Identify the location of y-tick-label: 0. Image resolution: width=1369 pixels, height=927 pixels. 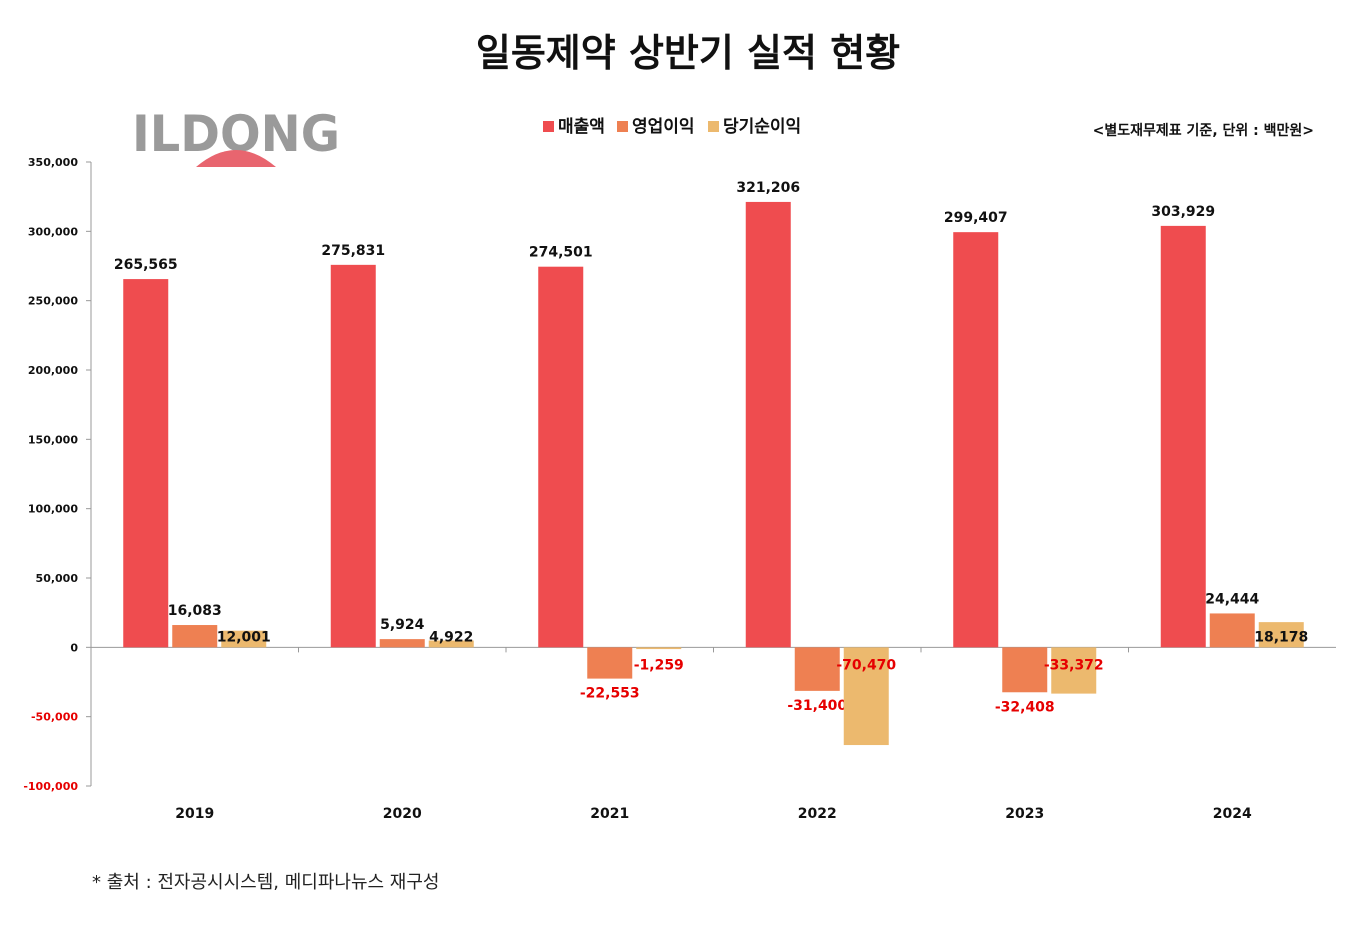
(74, 647).